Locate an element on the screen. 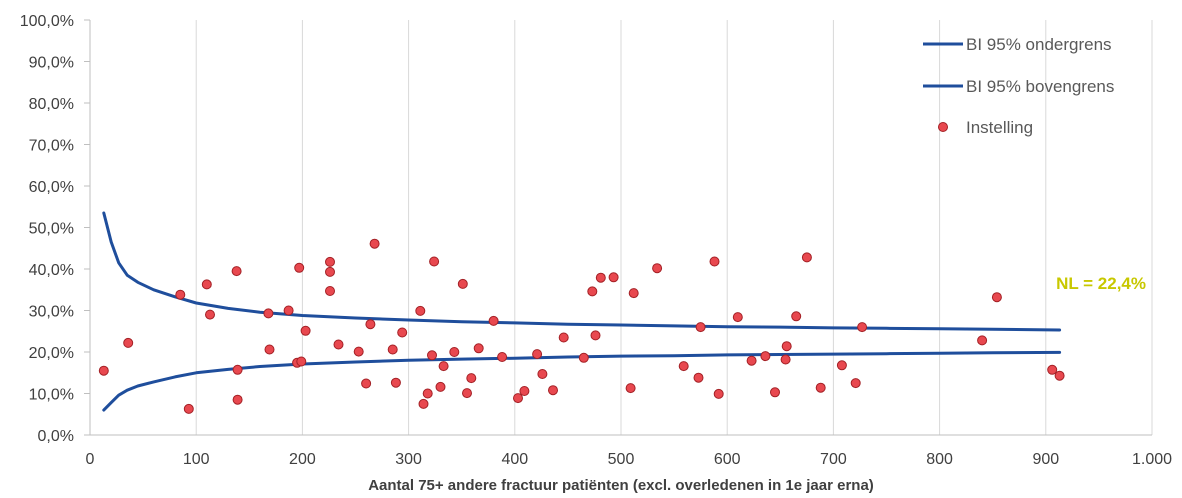 The image size is (1182, 498). y-tick-label: 80,0% is located at coordinates (51, 104).